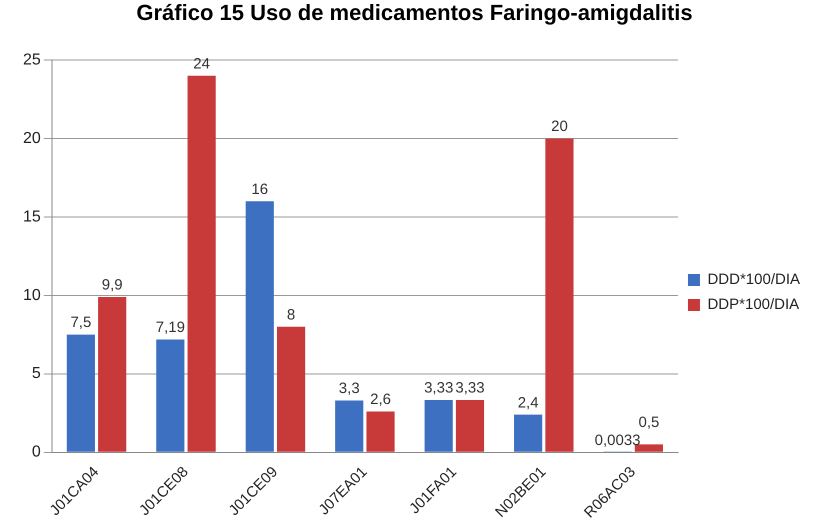 This screenshot has width=829, height=531. I want to click on y-tick-label: 15, so click(32, 217).